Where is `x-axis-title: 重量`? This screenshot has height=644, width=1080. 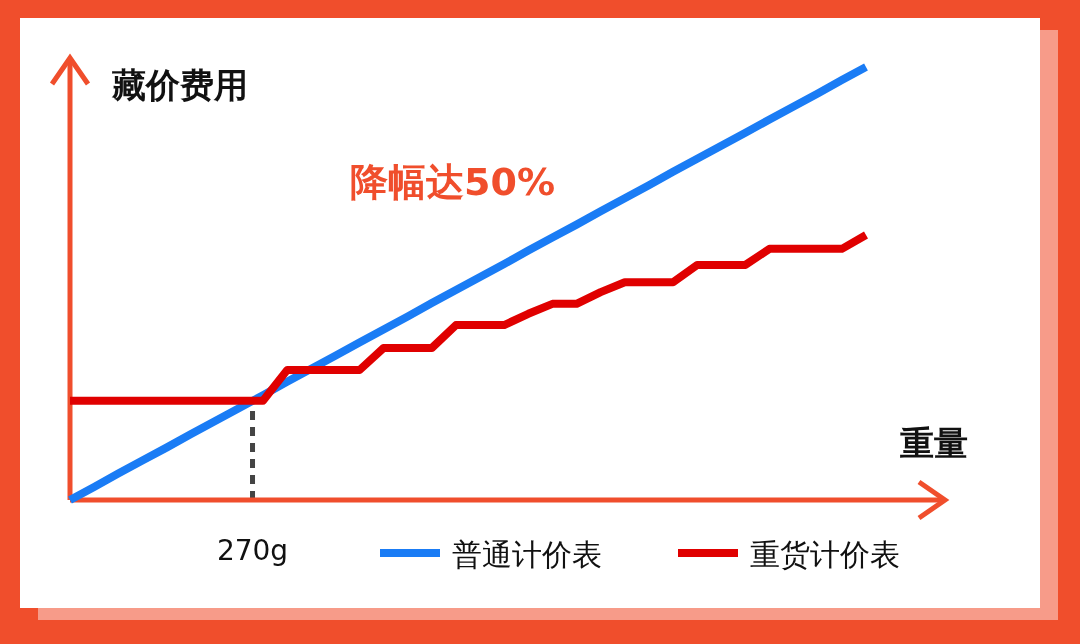 x-axis-title: 重量 is located at coordinates (934, 443).